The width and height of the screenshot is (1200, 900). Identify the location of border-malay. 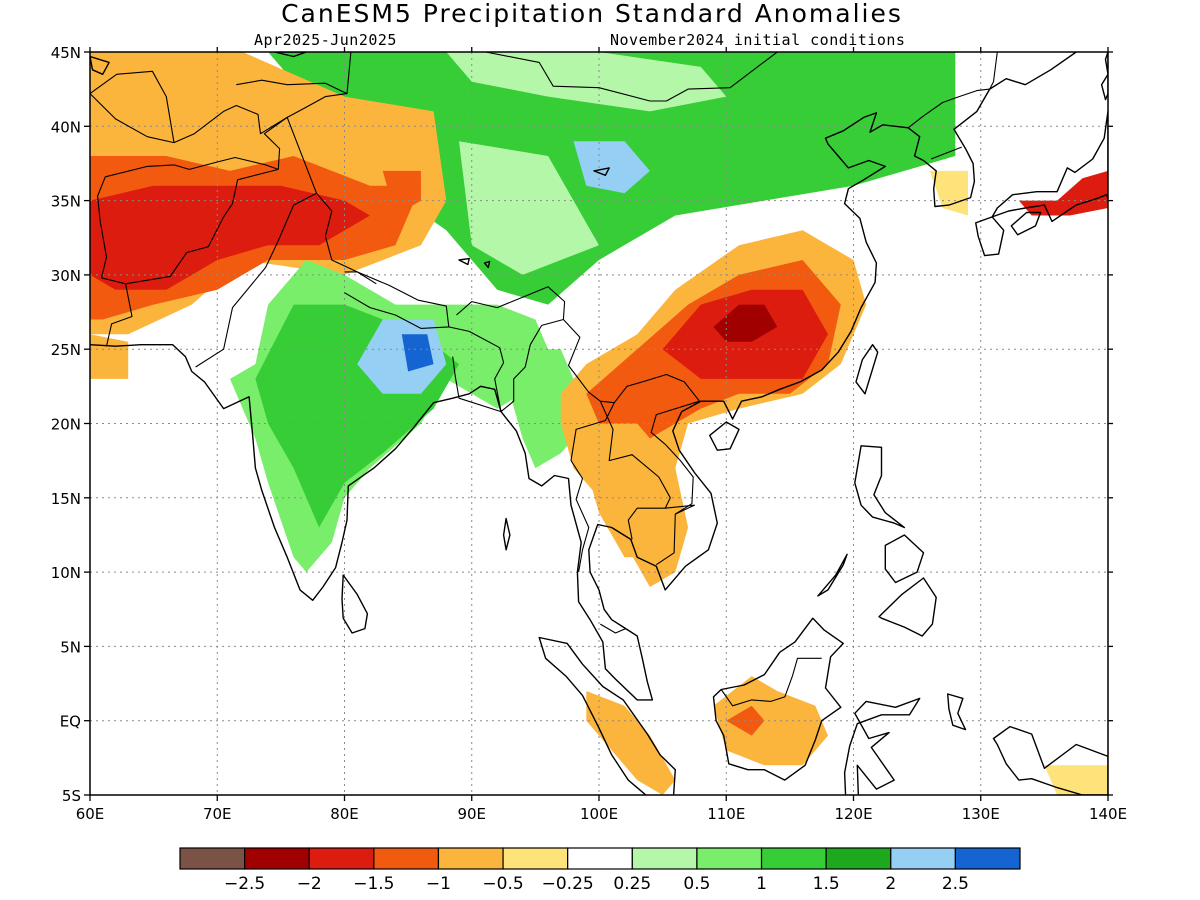
(613, 628).